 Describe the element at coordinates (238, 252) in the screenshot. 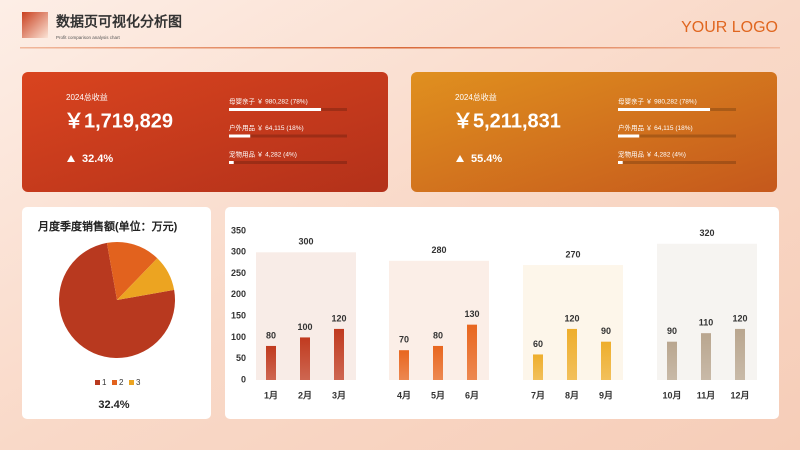

I see `y-tick-label: 300` at that location.